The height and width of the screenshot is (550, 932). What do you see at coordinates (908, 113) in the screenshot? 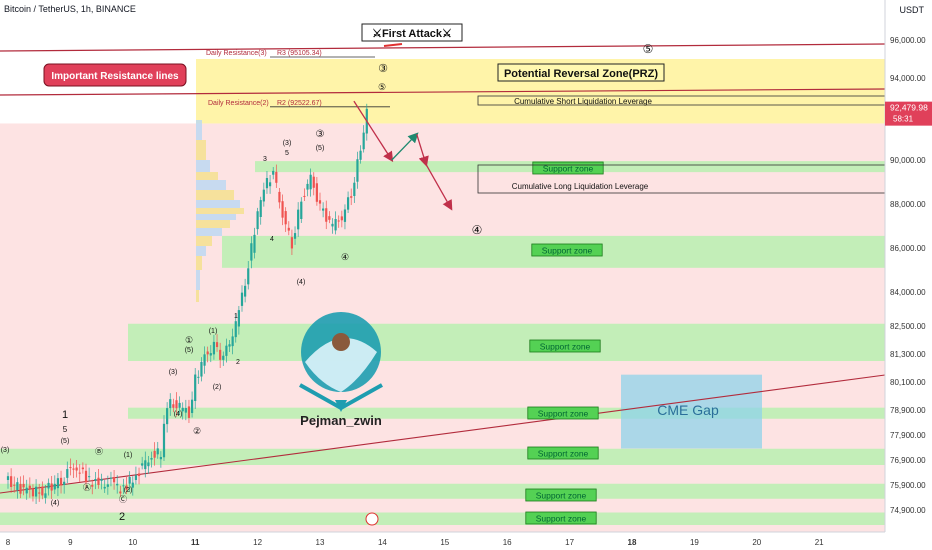
I see `price-tag-box` at bounding box center [908, 113].